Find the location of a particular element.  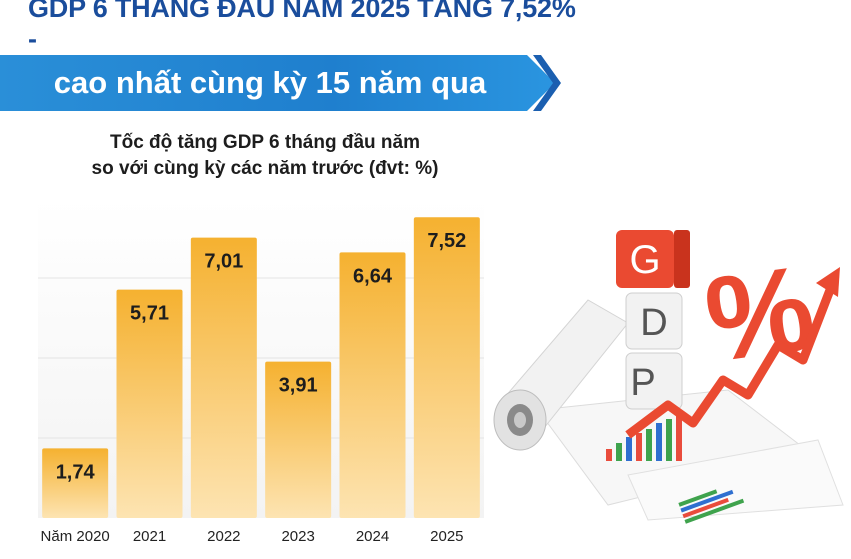

bar-value-label-3: 7,01 is located at coordinates (223, 262).